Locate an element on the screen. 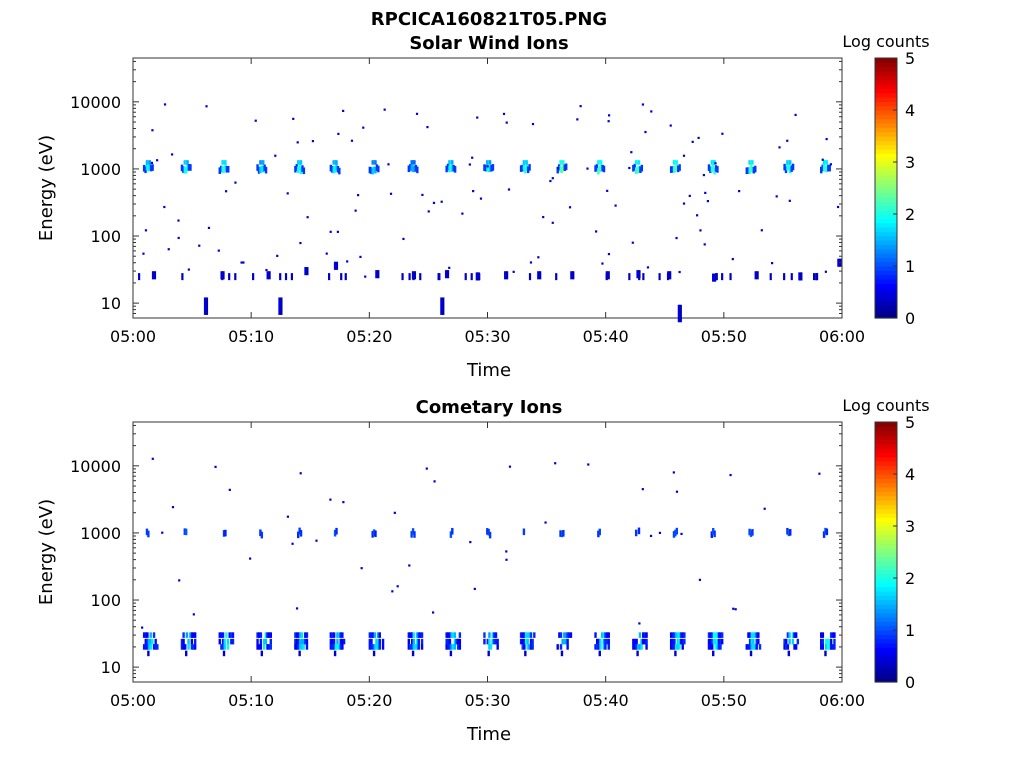  colorbar: 0 1 2 3 4 5 is located at coordinates (894, 188).